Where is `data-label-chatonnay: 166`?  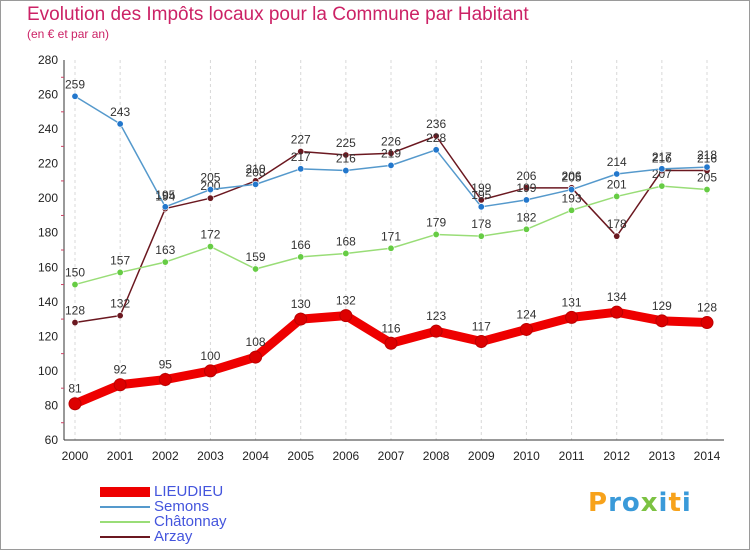
data-label-chatonnay: 166 is located at coordinates (301, 245).